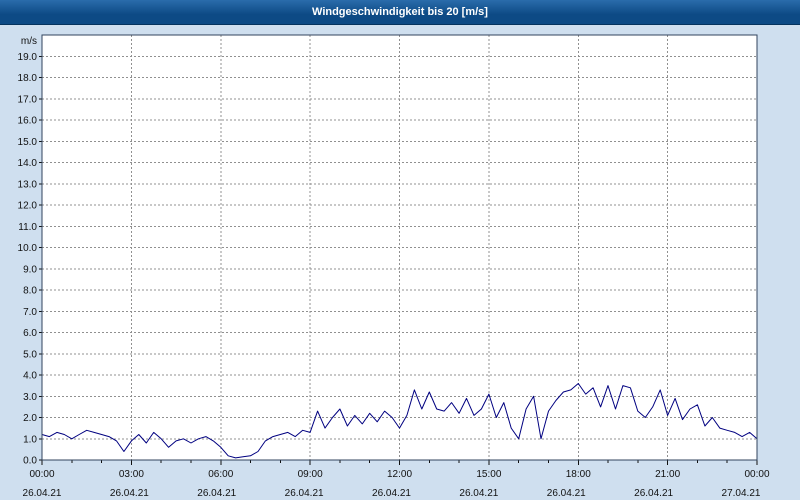  What do you see at coordinates (30, 439) in the screenshot?
I see `y-tick-label: 1.0` at bounding box center [30, 439].